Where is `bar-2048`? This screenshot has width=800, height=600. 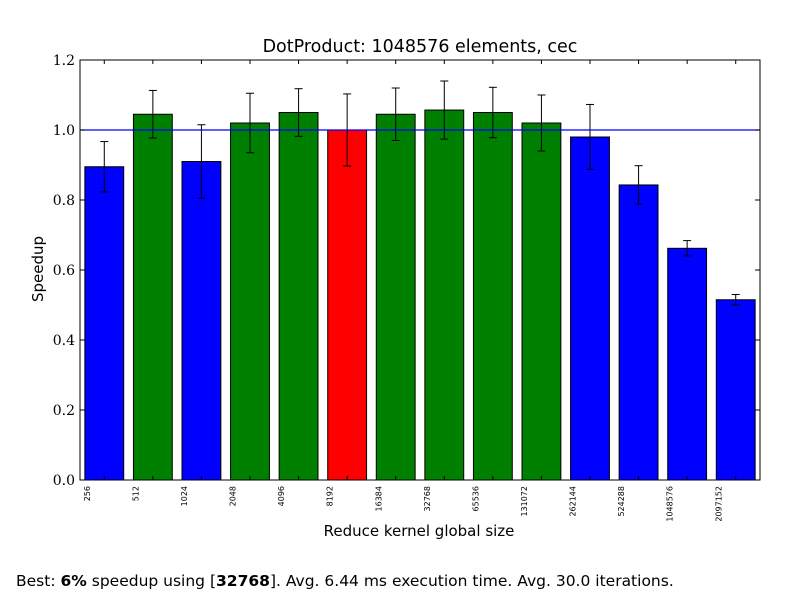
bar-2048 is located at coordinates (250, 301).